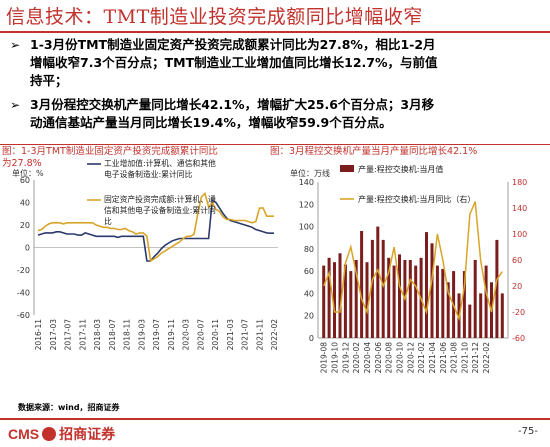 This screenshot has width=550, height=447. I want to click on right-legend-bar-swatch, so click(347, 168).